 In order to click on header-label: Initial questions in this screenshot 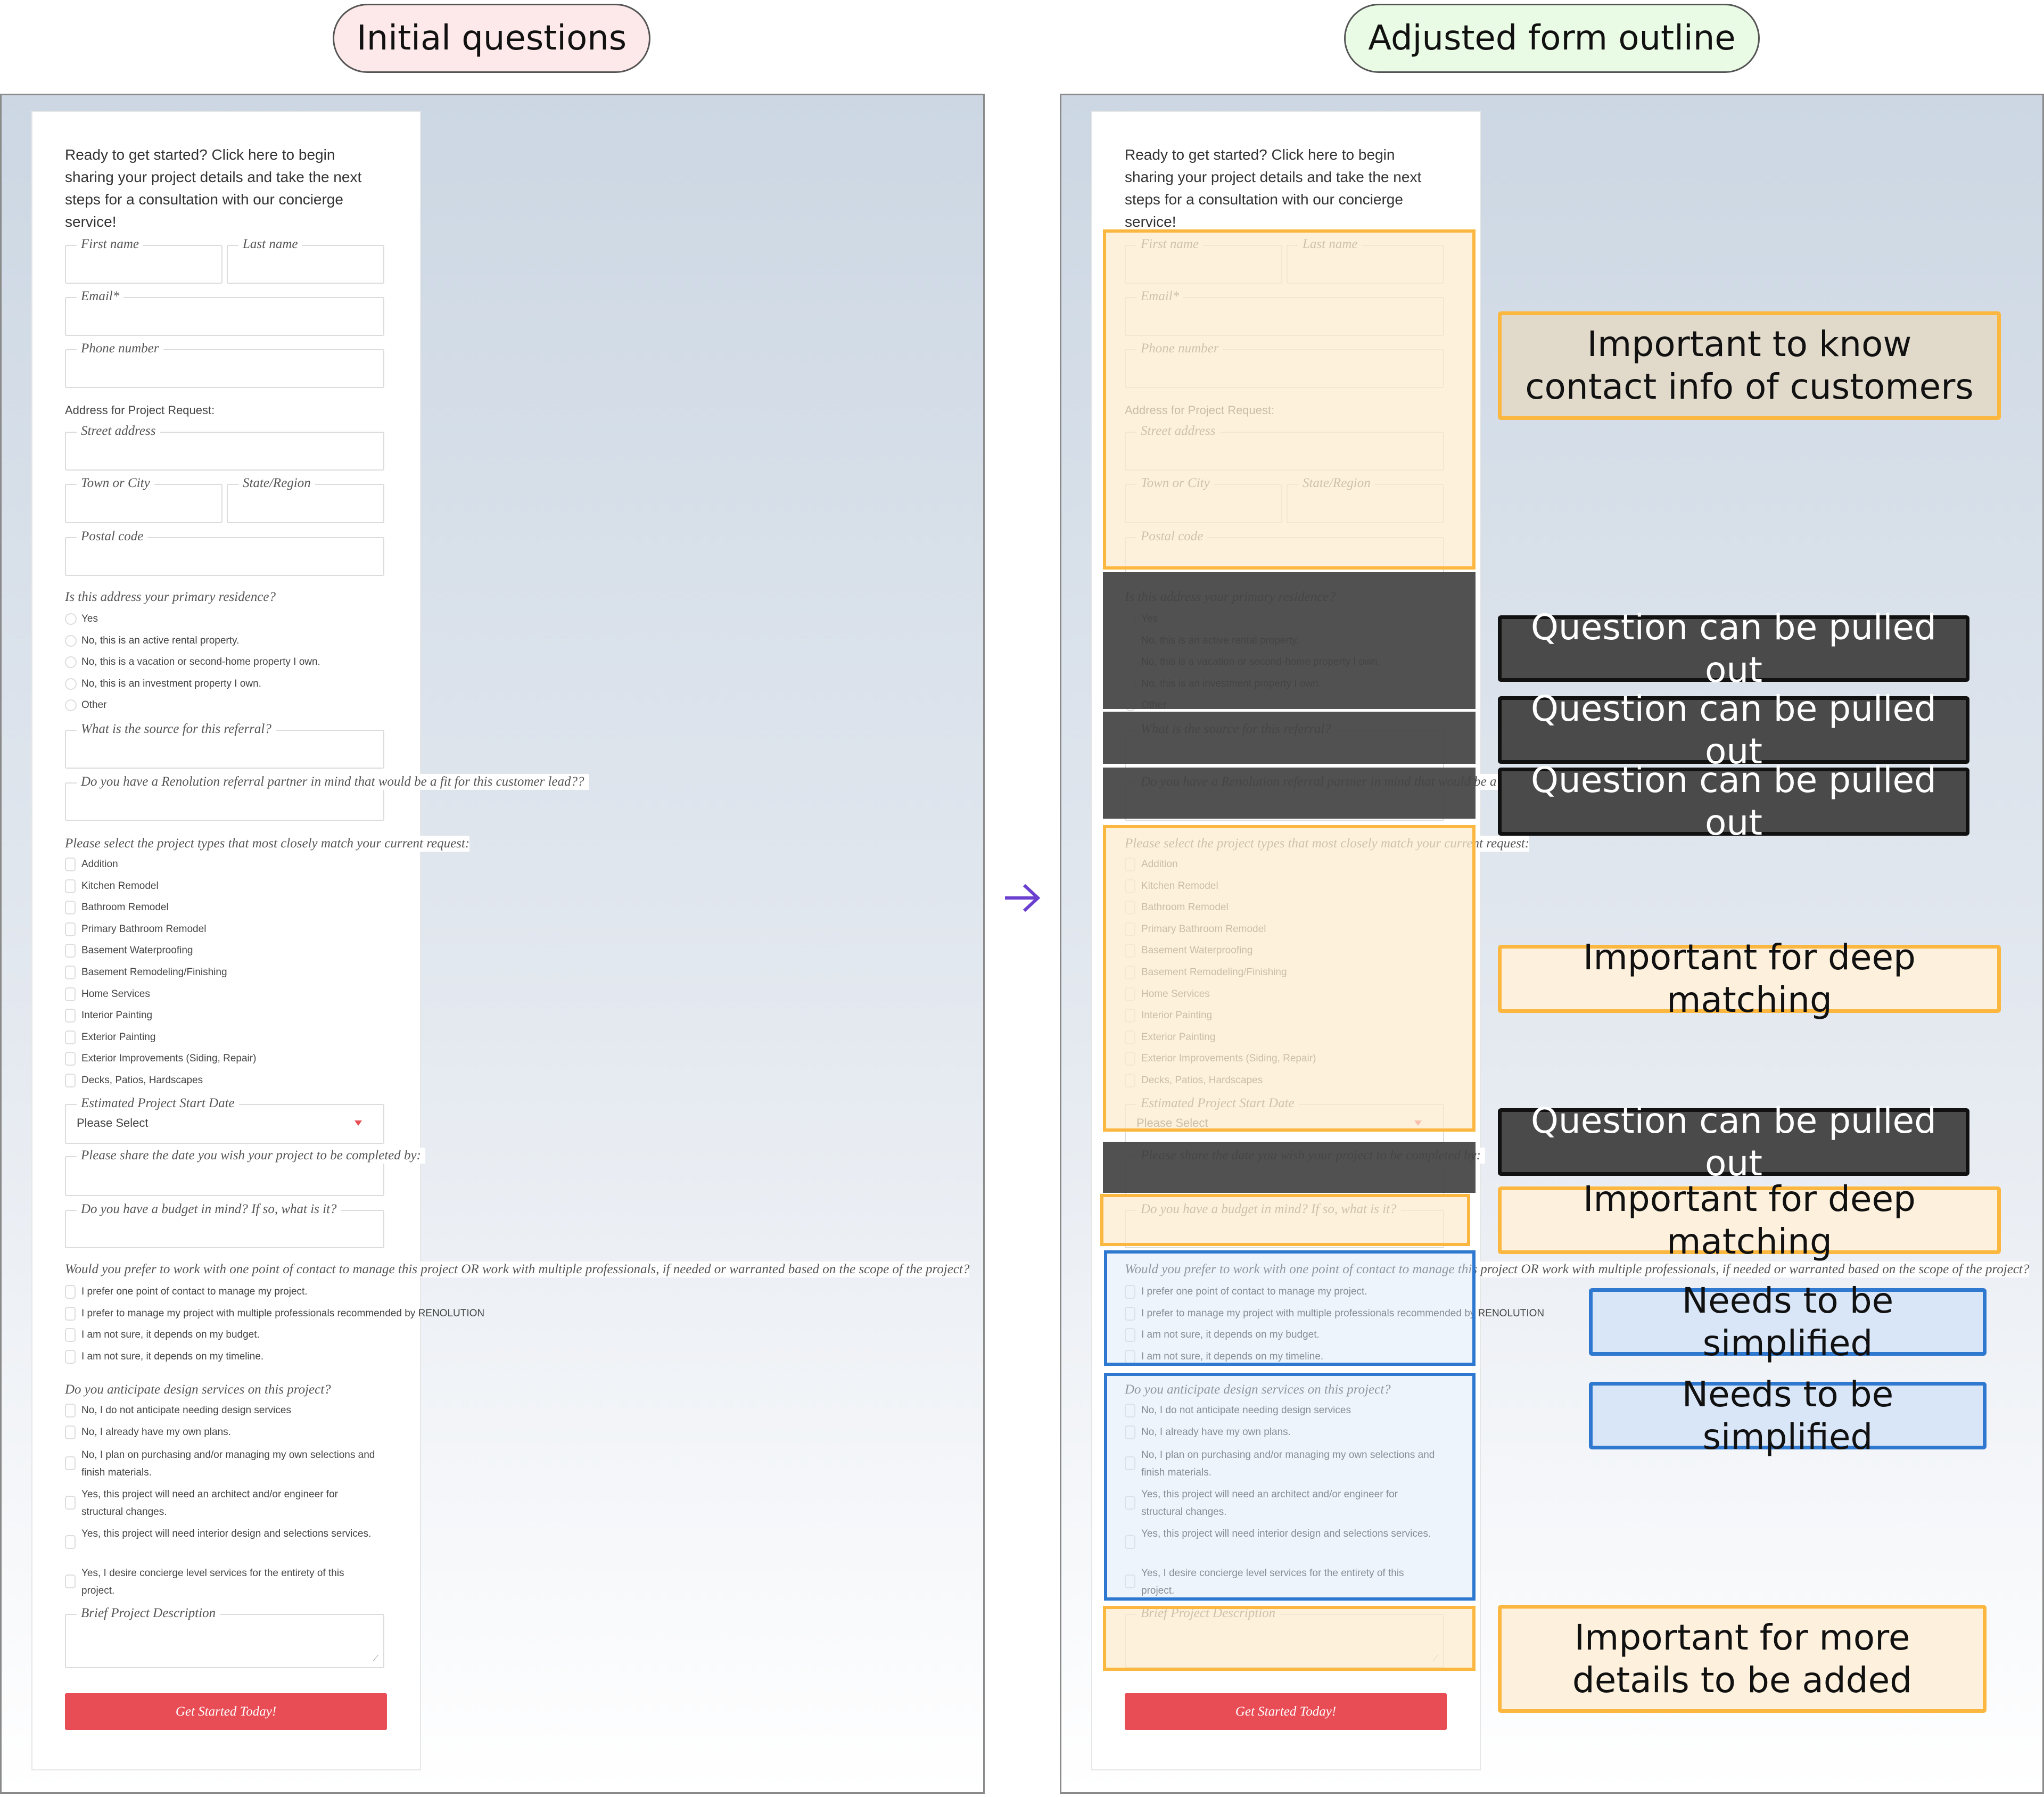, I will do `click(491, 38)`.